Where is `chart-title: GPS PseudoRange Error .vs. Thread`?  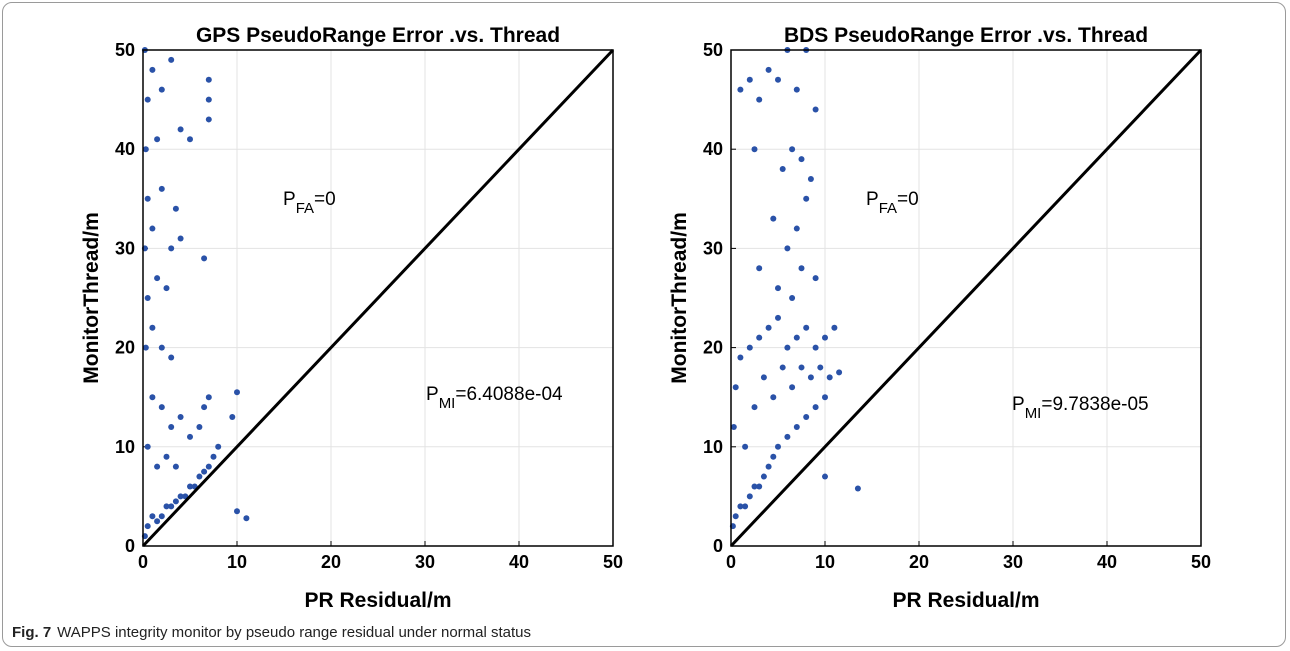
chart-title: GPS PseudoRange Error .vs. Thread is located at coordinates (378, 35).